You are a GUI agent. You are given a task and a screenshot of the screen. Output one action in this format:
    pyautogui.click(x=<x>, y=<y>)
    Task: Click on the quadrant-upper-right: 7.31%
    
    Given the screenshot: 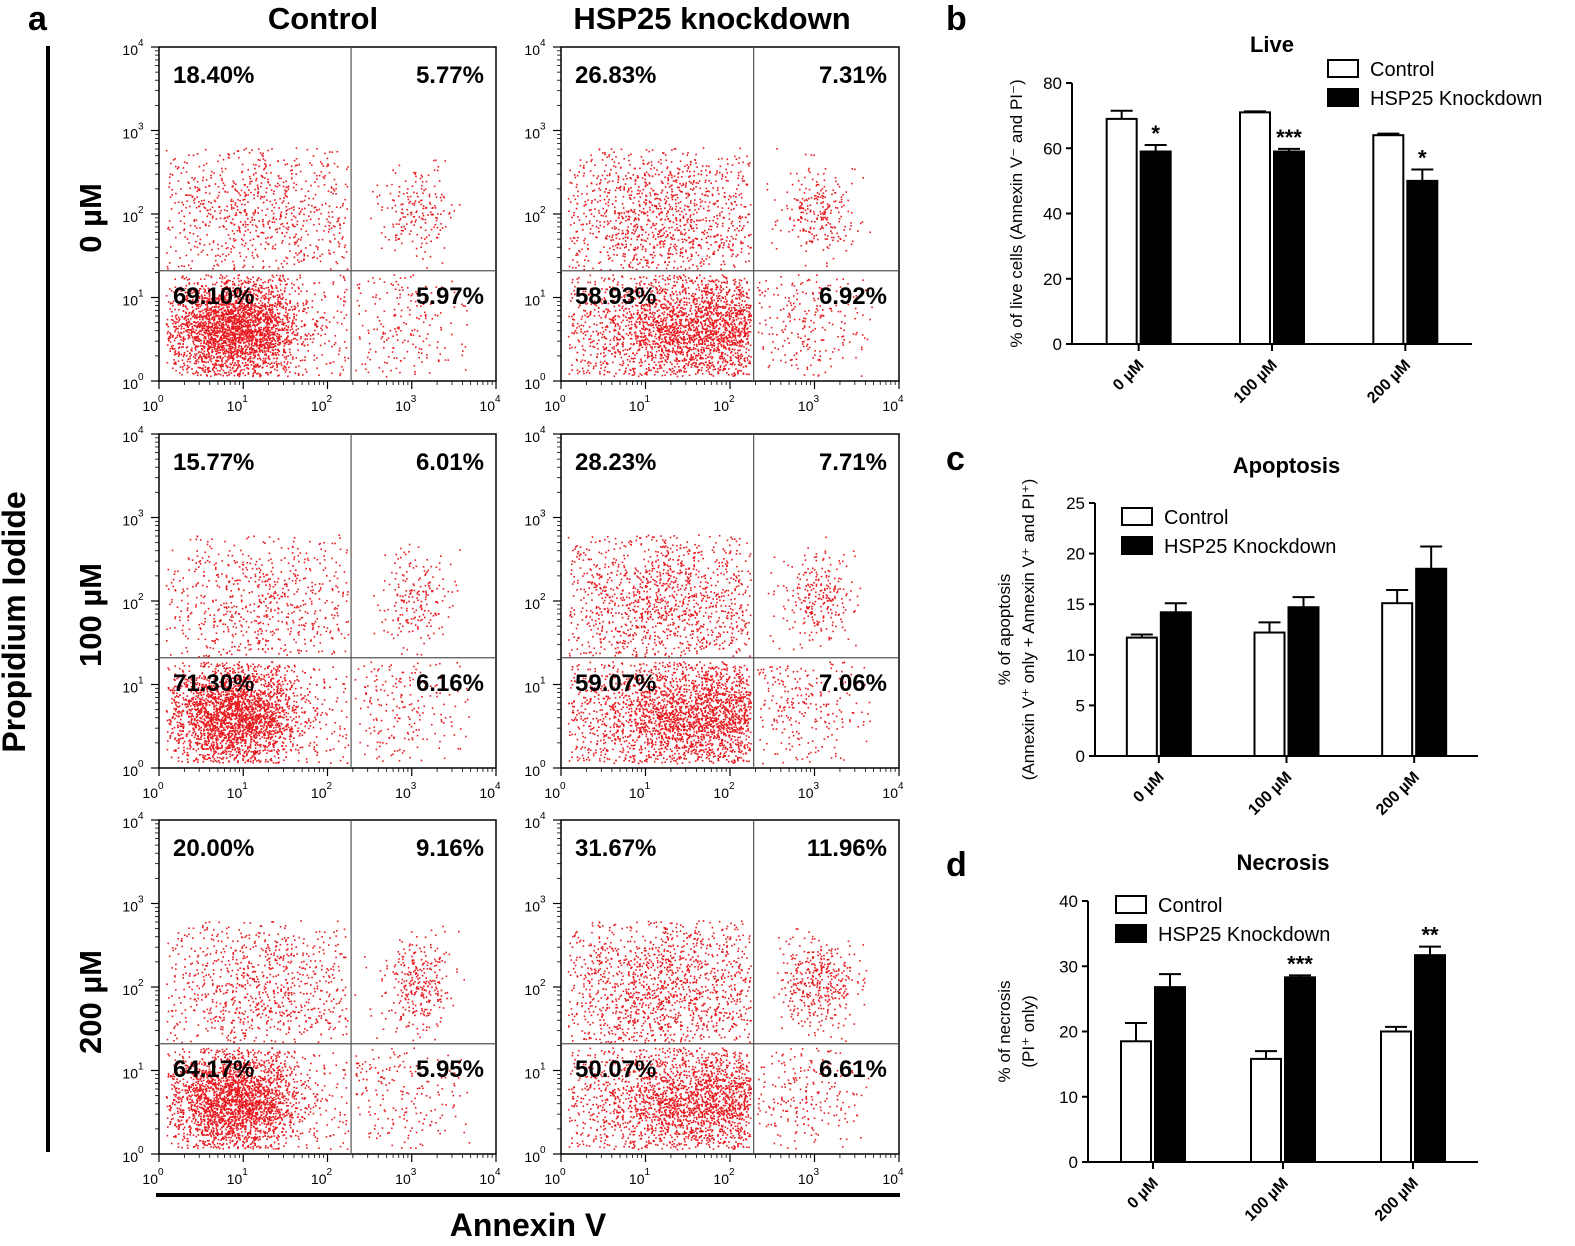 What is the action you would take?
    pyautogui.click(x=853, y=75)
    